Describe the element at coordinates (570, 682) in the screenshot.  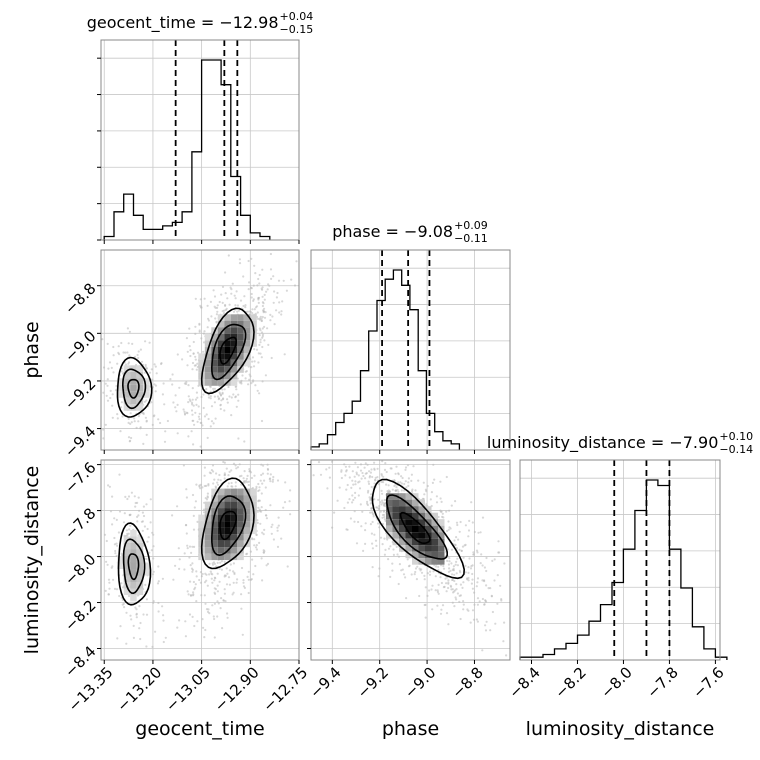
I see `x-tick-label: −8.2` at that location.